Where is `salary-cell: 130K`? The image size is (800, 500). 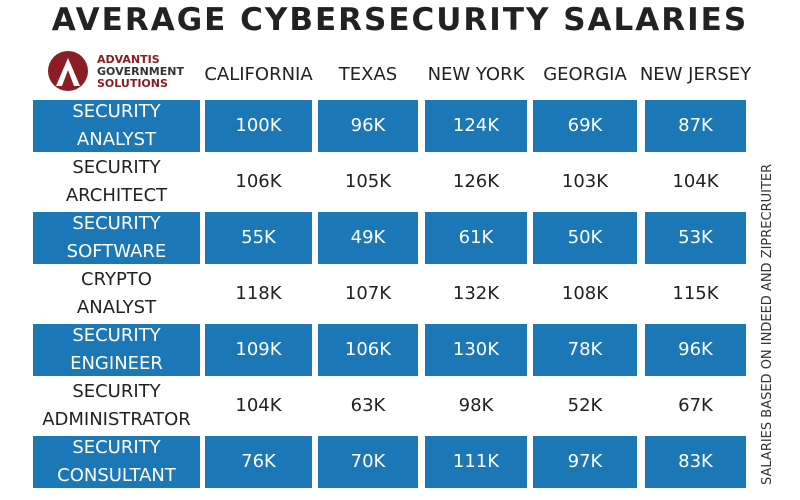 salary-cell: 130K is located at coordinates (476, 350).